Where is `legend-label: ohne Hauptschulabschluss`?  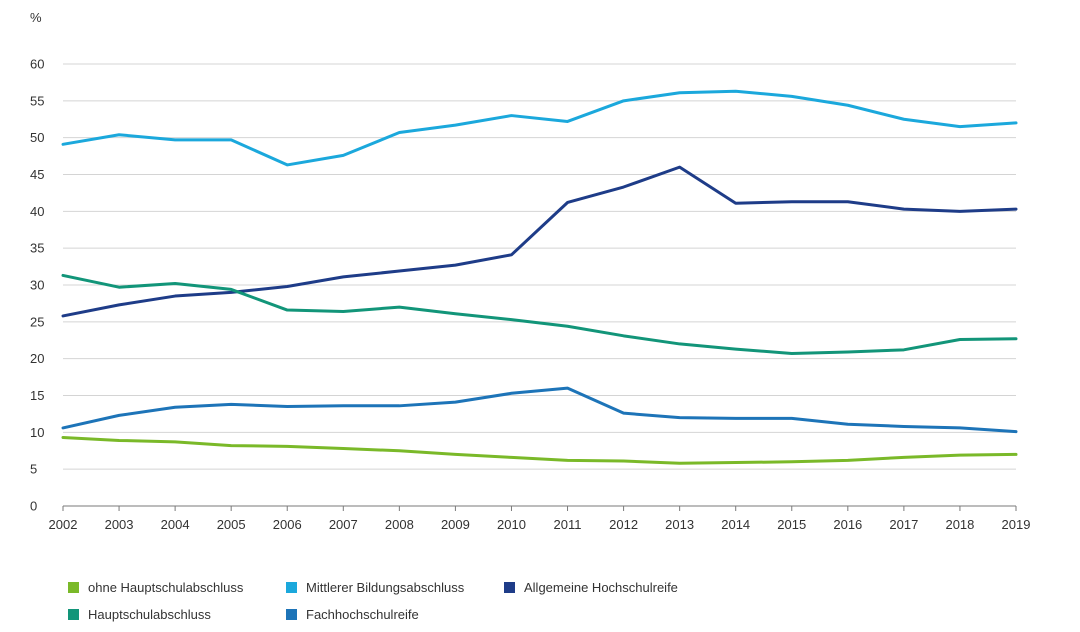 legend-label: ohne Hauptschulabschluss is located at coordinates (166, 587).